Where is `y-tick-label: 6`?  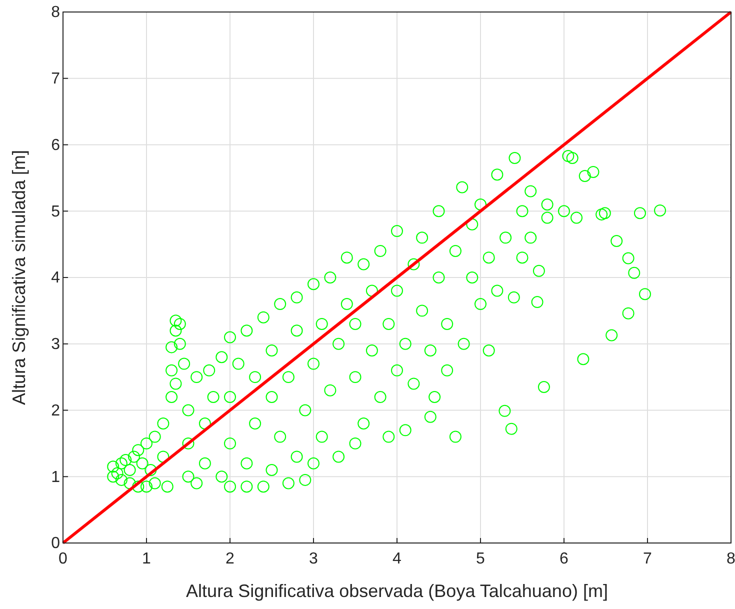 y-tick-label: 6 is located at coordinates (55, 145).